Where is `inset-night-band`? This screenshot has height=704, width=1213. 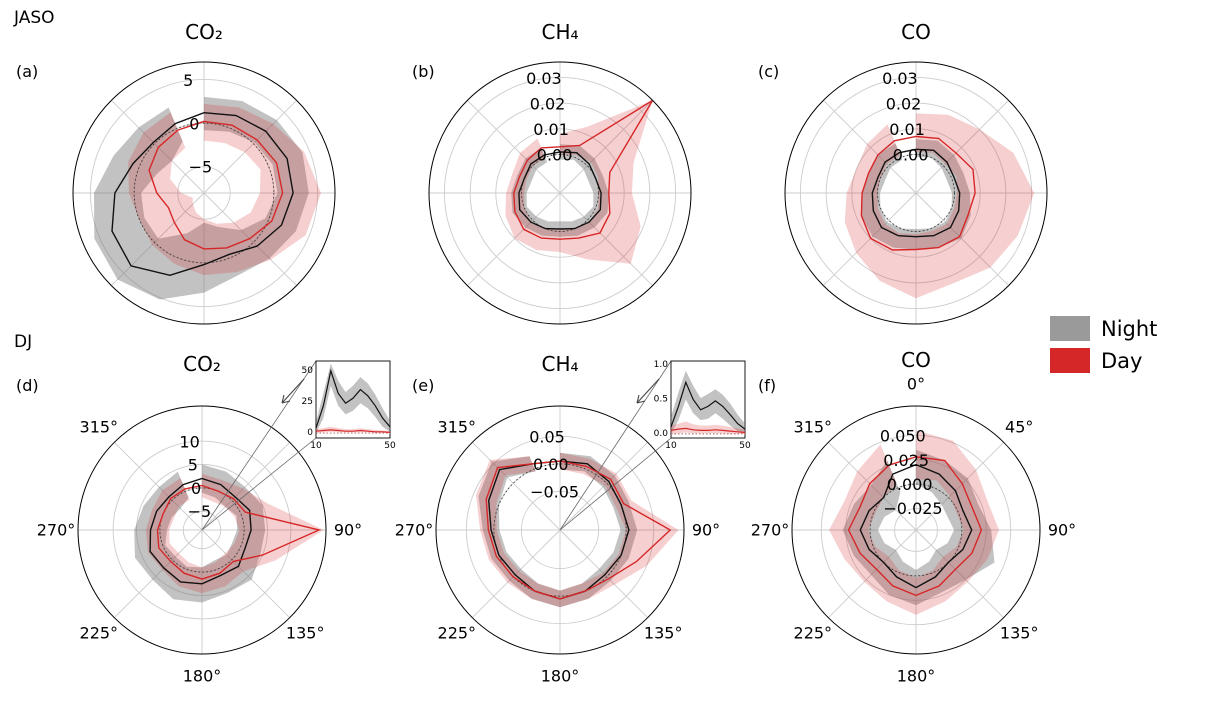 inset-night-band is located at coordinates (708, 402).